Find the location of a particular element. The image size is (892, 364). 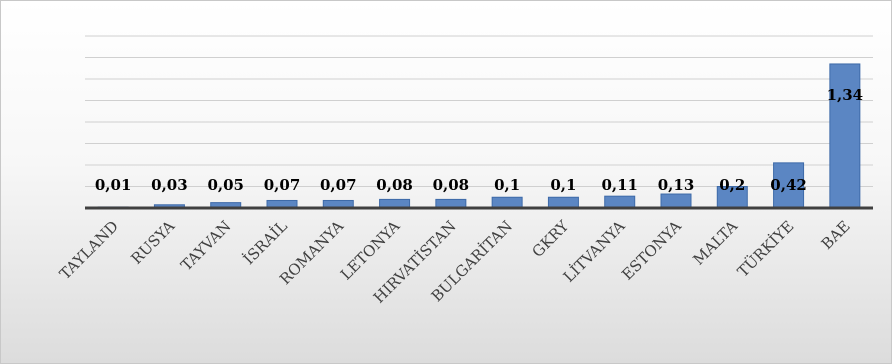

data-label-14: 1,34 is located at coordinates (845, 95).